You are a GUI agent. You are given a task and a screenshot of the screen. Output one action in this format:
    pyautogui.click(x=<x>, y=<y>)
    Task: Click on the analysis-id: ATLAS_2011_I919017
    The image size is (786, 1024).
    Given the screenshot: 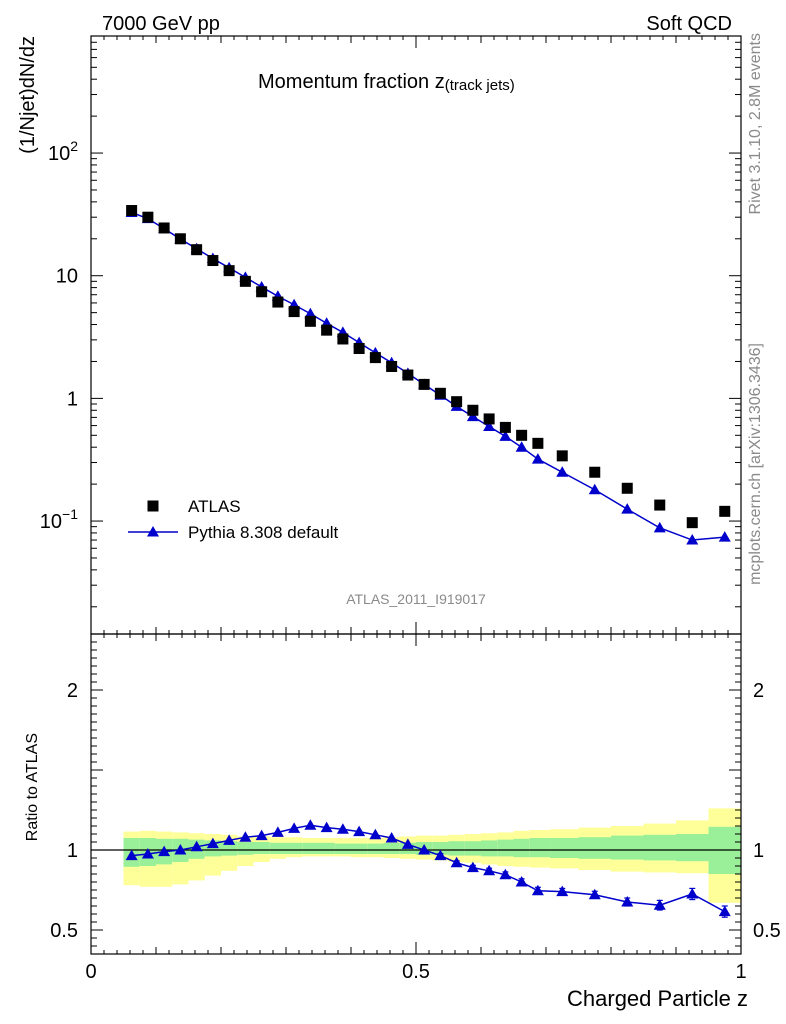 What is the action you would take?
    pyautogui.click(x=416, y=599)
    